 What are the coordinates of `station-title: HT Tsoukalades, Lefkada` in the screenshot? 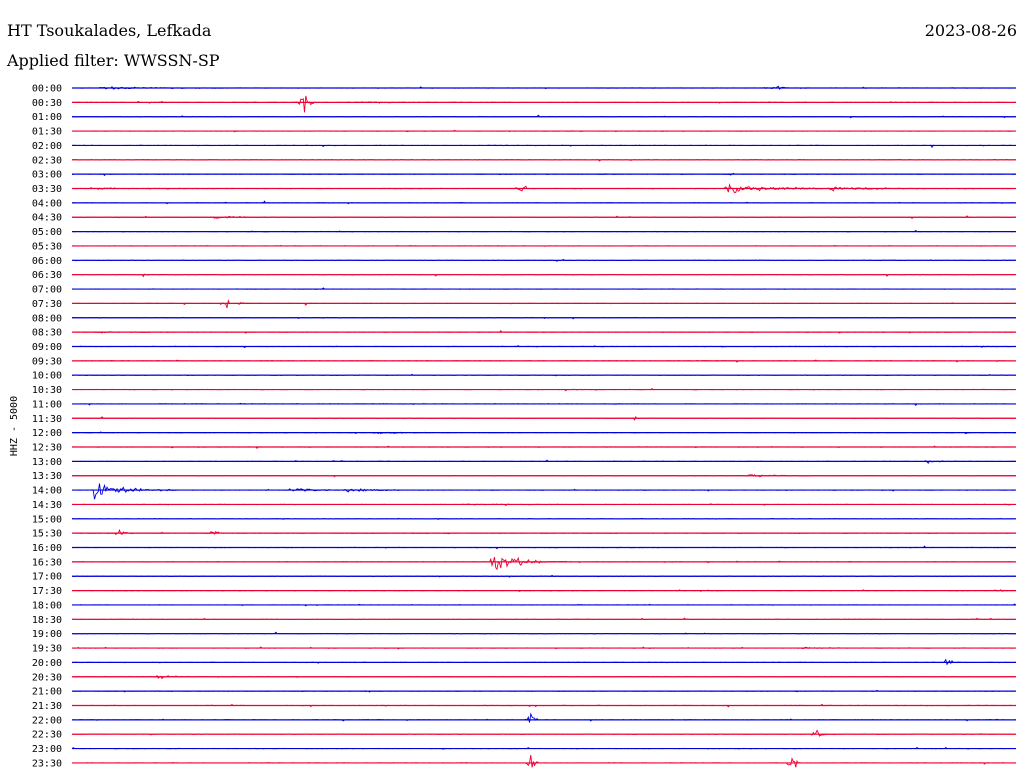 It's located at (109, 30).